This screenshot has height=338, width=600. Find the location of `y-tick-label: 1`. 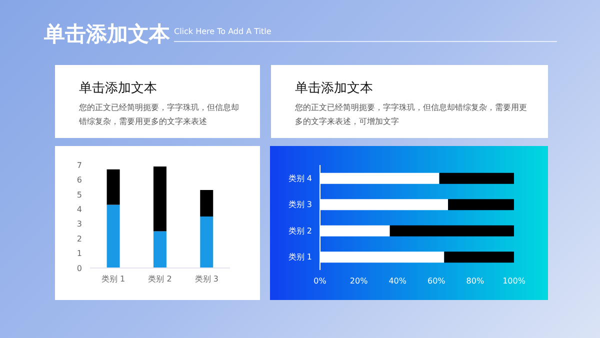

y-tick-label: 1 is located at coordinates (79, 253).